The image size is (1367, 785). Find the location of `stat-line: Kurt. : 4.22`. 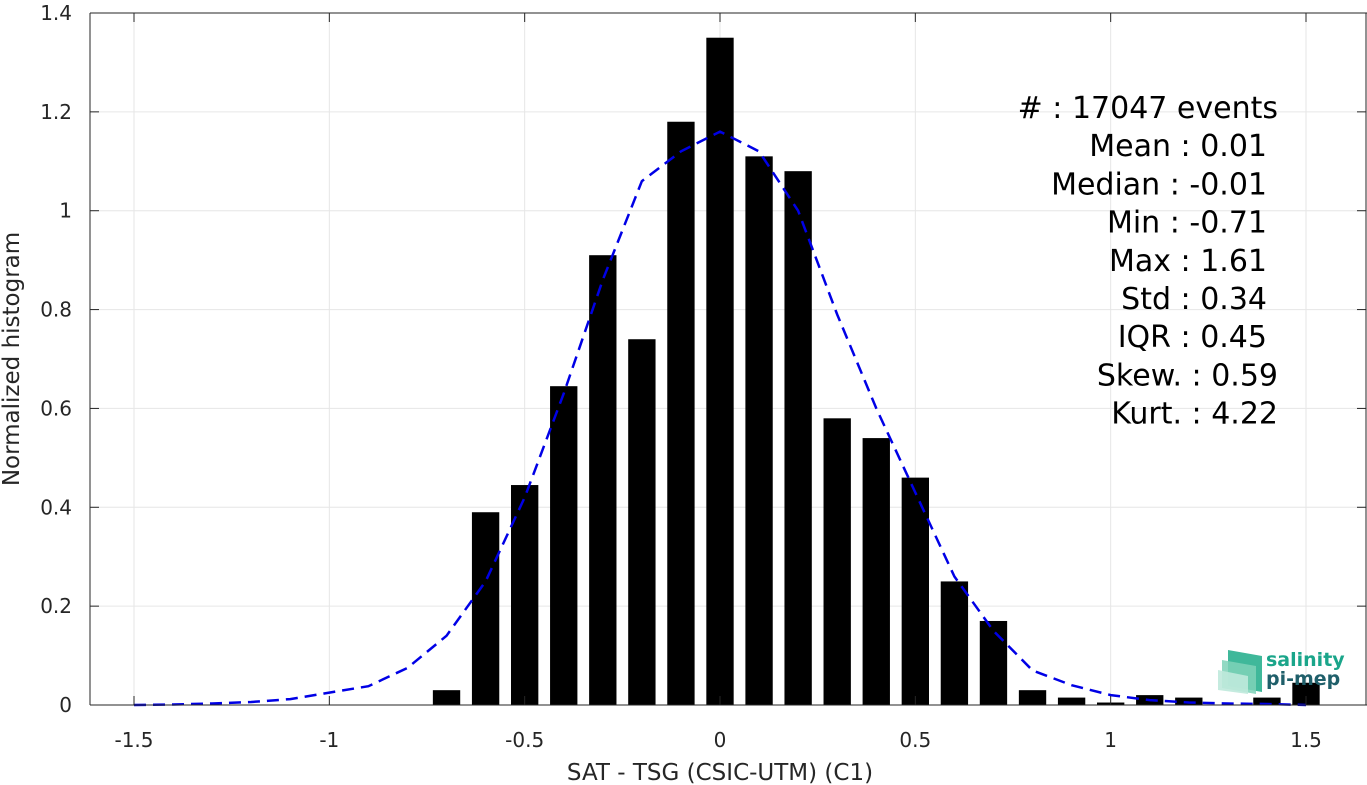

stat-line: Kurt. : 4.22 is located at coordinates (1194, 414).